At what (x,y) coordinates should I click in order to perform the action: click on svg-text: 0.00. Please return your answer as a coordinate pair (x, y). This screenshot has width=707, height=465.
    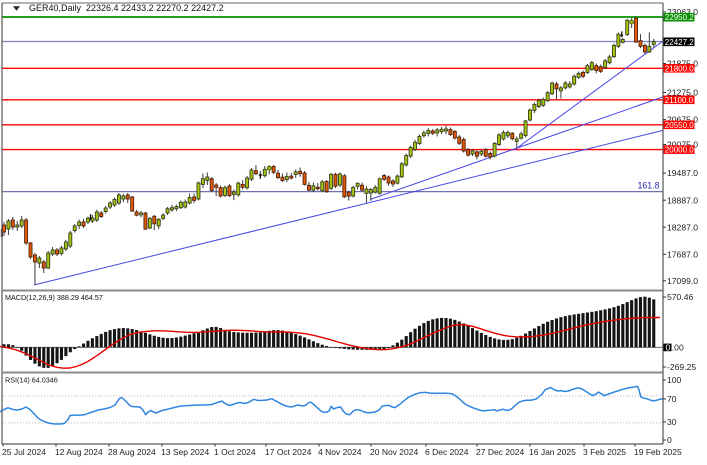
    Looking at the image, I should click on (675, 347).